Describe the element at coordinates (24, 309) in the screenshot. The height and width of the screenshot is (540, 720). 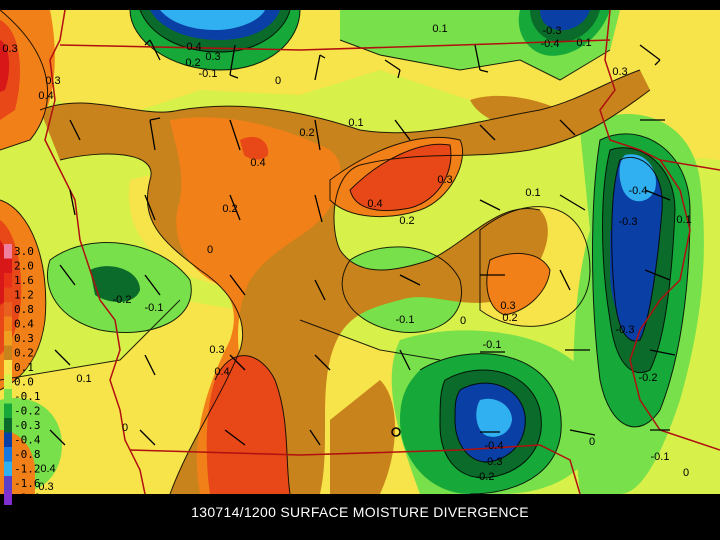
I see `scale-label: 0.8` at that location.